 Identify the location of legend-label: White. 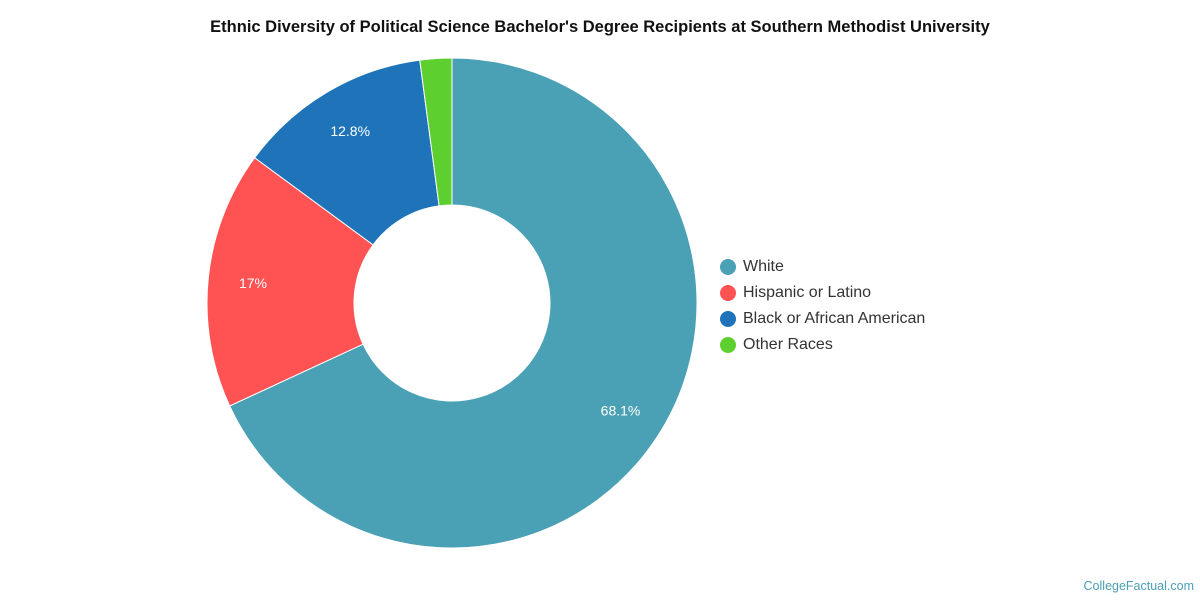
(763, 266).